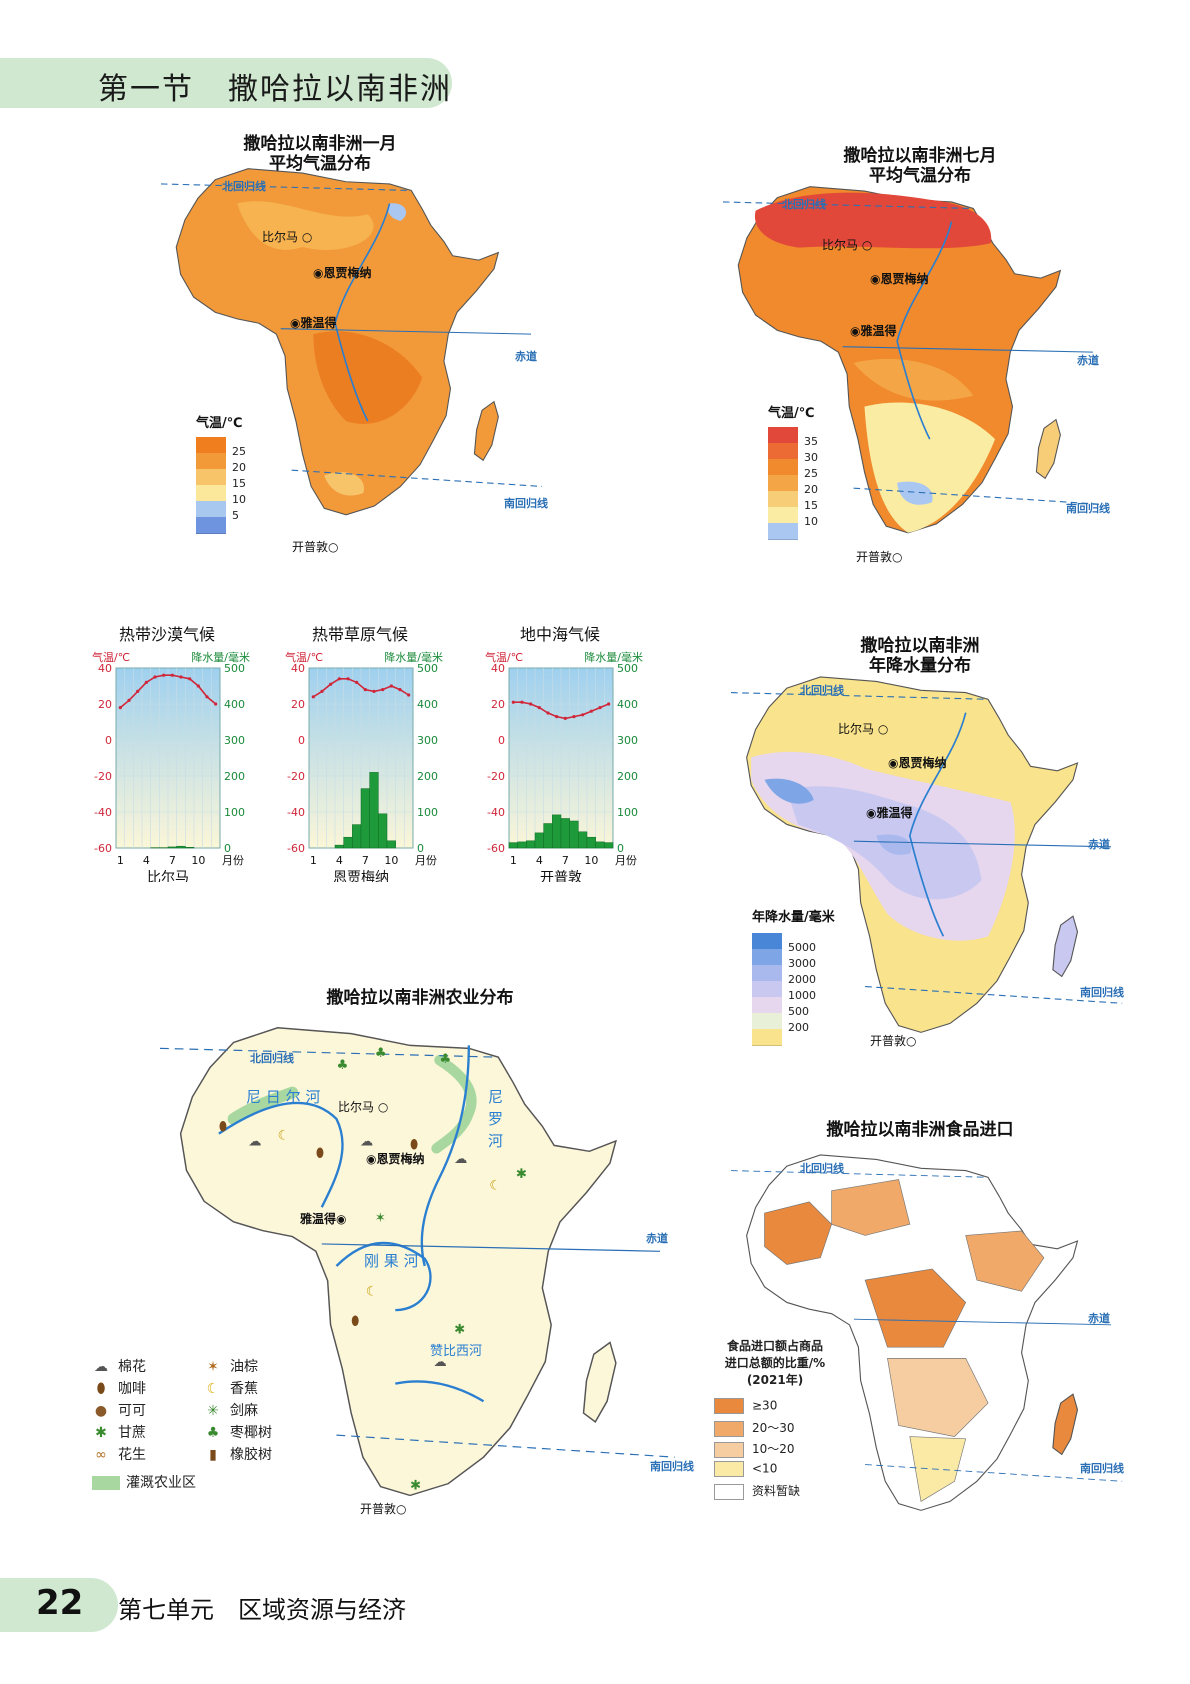 This screenshot has width=1190, height=1684. What do you see at coordinates (420, 998) in the screenshot?
I see `ag-map-title: 撒哈拉以南非洲农业分布` at bounding box center [420, 998].